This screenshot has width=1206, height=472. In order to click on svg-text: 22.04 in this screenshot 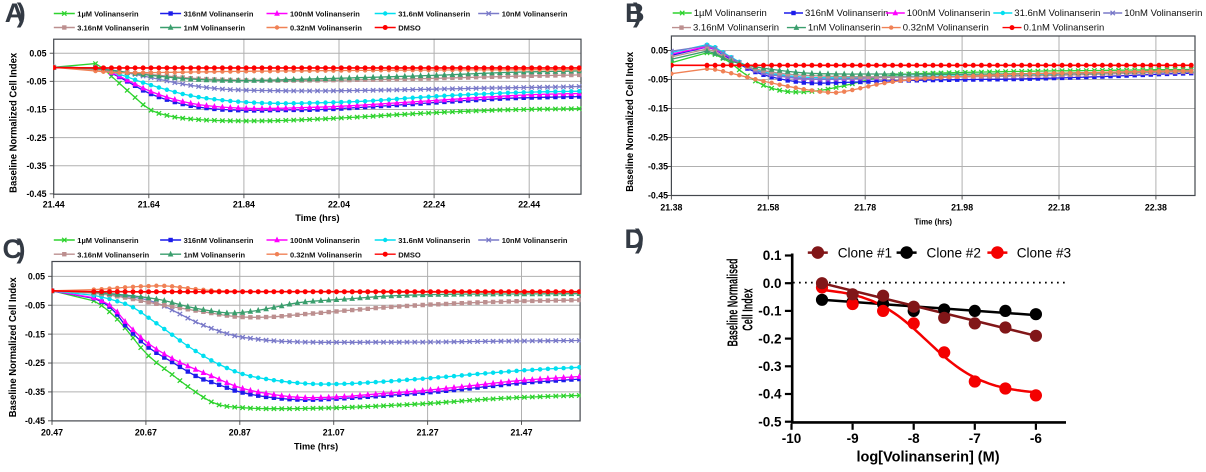, I will do `click(339, 204)`.